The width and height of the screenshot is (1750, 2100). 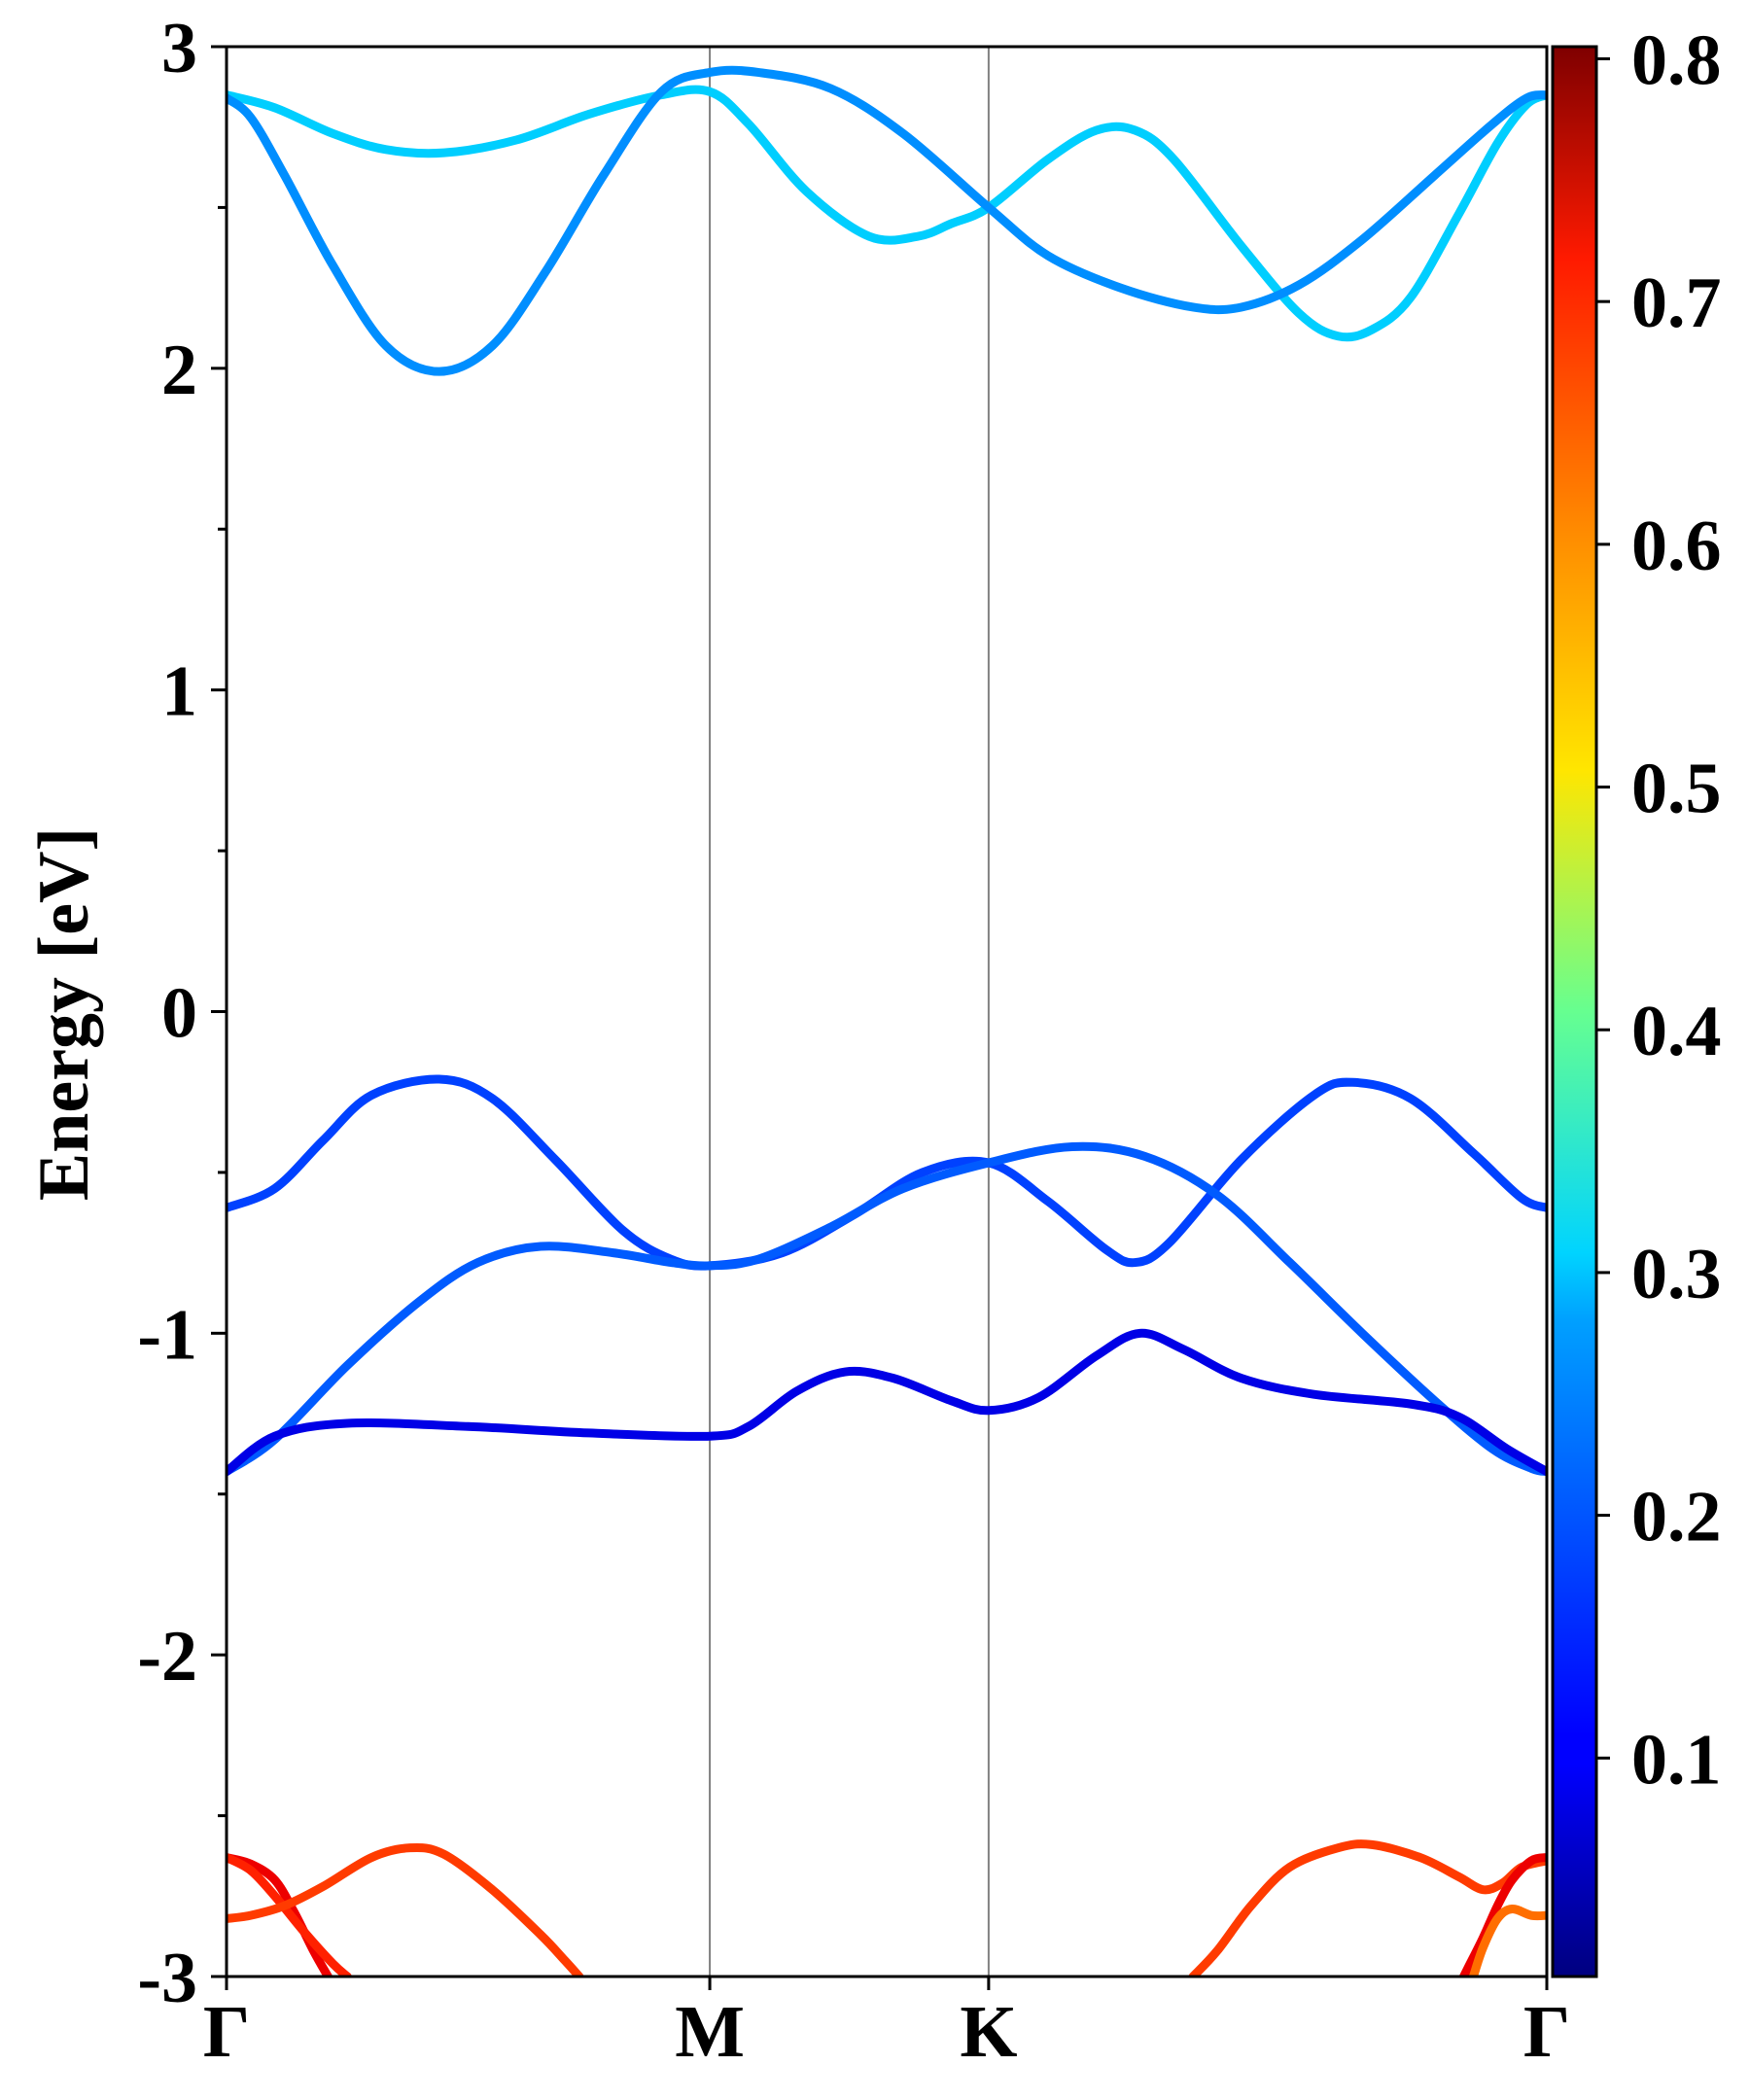 What do you see at coordinates (179, 1014) in the screenshot?
I see `y-tick-label: 0` at bounding box center [179, 1014].